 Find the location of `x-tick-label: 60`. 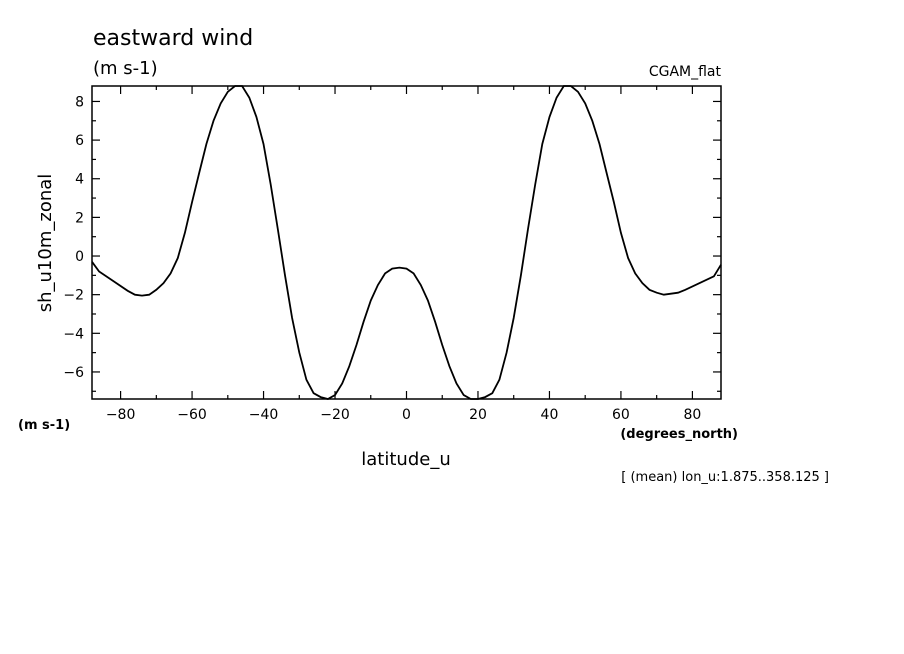

x-tick-label: 60 is located at coordinates (621, 415).